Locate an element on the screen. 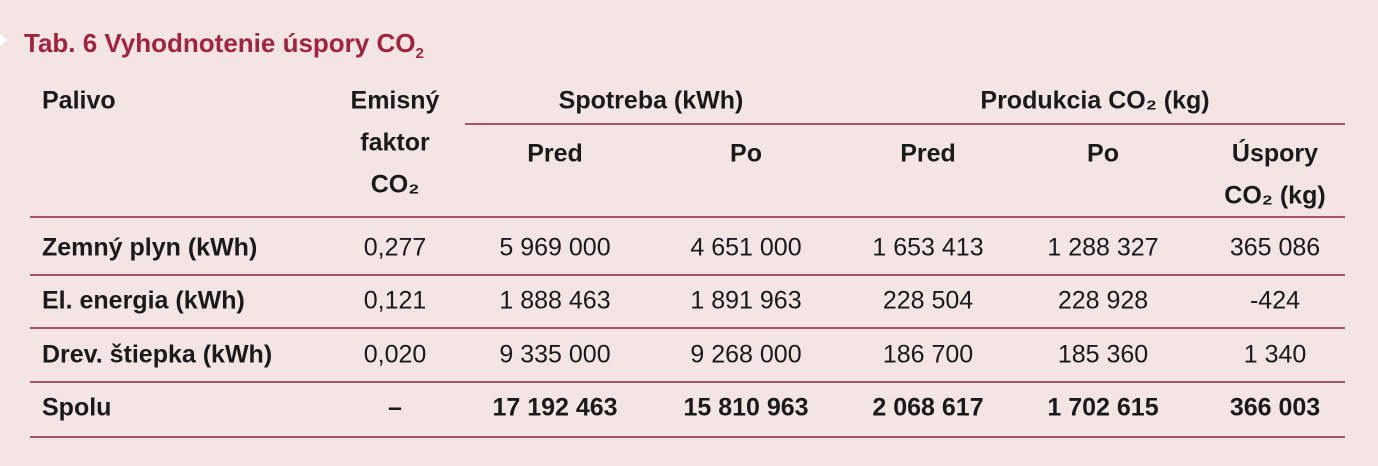  cell: 1 653 413 is located at coordinates (928, 247).